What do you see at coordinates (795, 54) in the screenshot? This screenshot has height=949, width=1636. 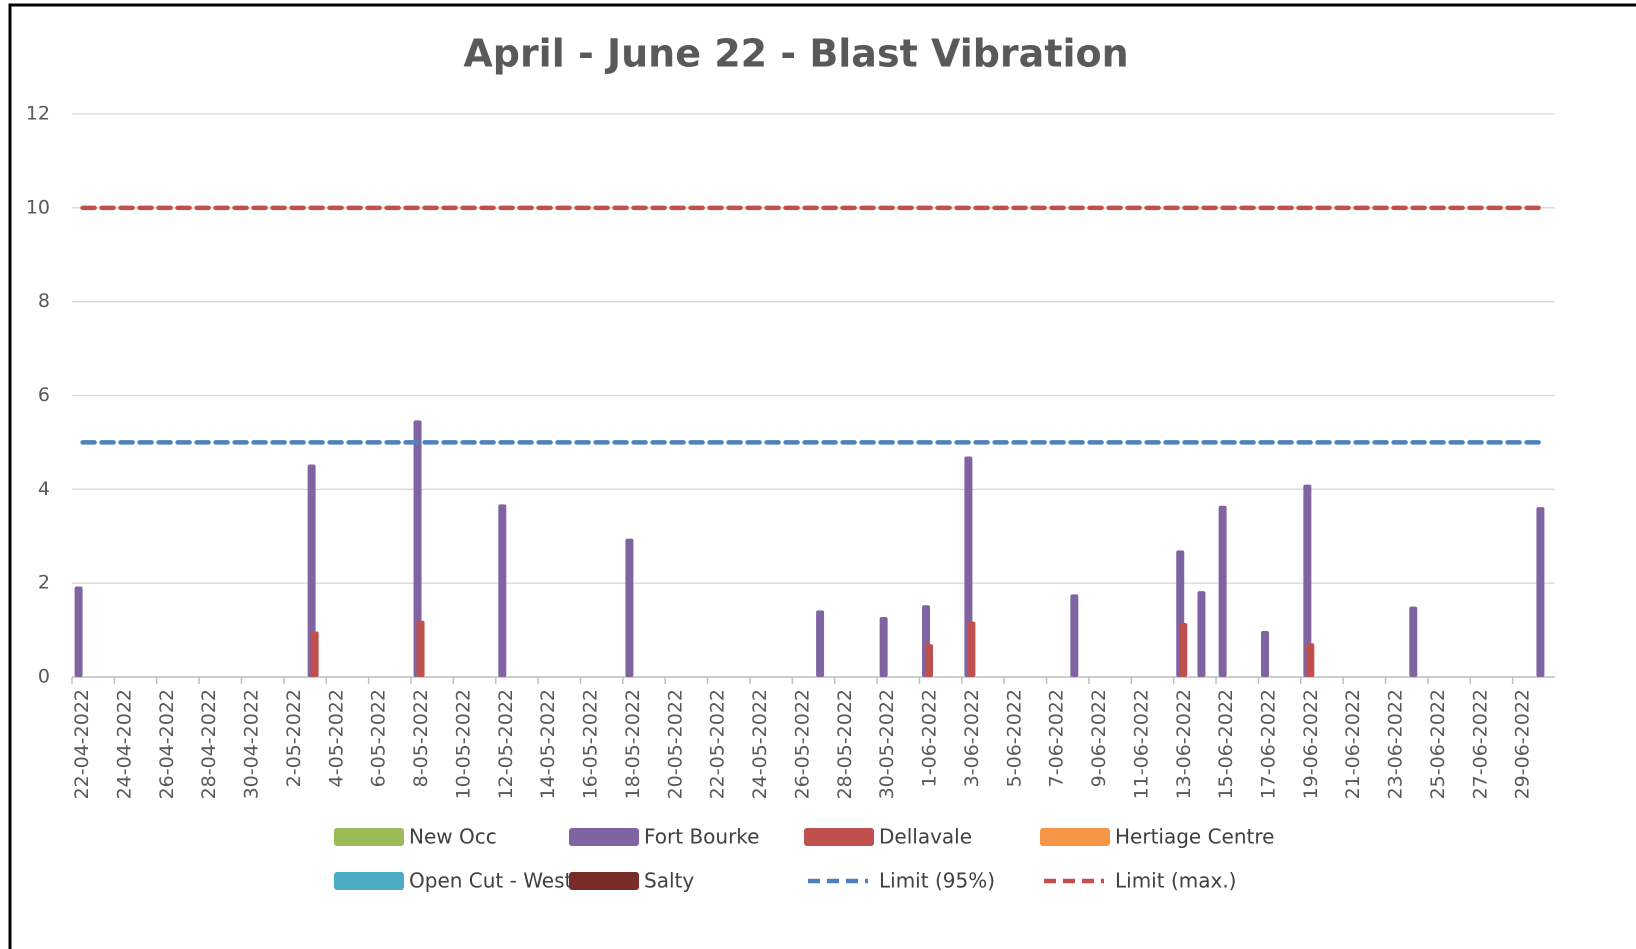 I see `chart-title: April - June 22 - Blast Vibration` at bounding box center [795, 54].